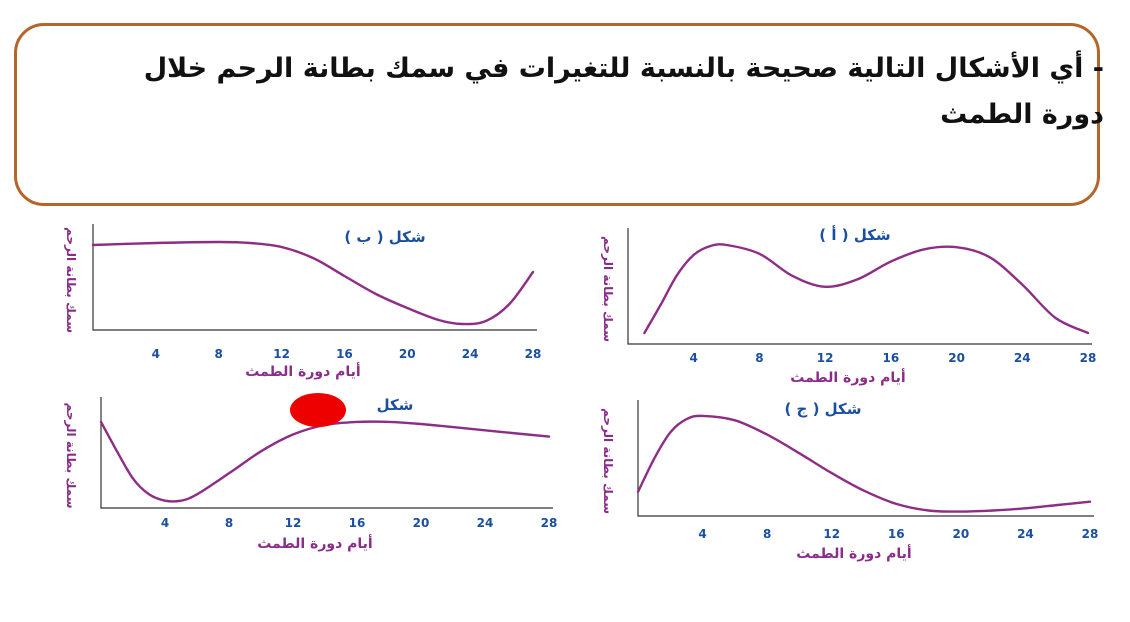 Image resolution: width=1130 pixels, height=622 pixels. Describe the element at coordinates (854, 234) in the screenshot. I see `chart-title: شكل ( أ )` at that location.